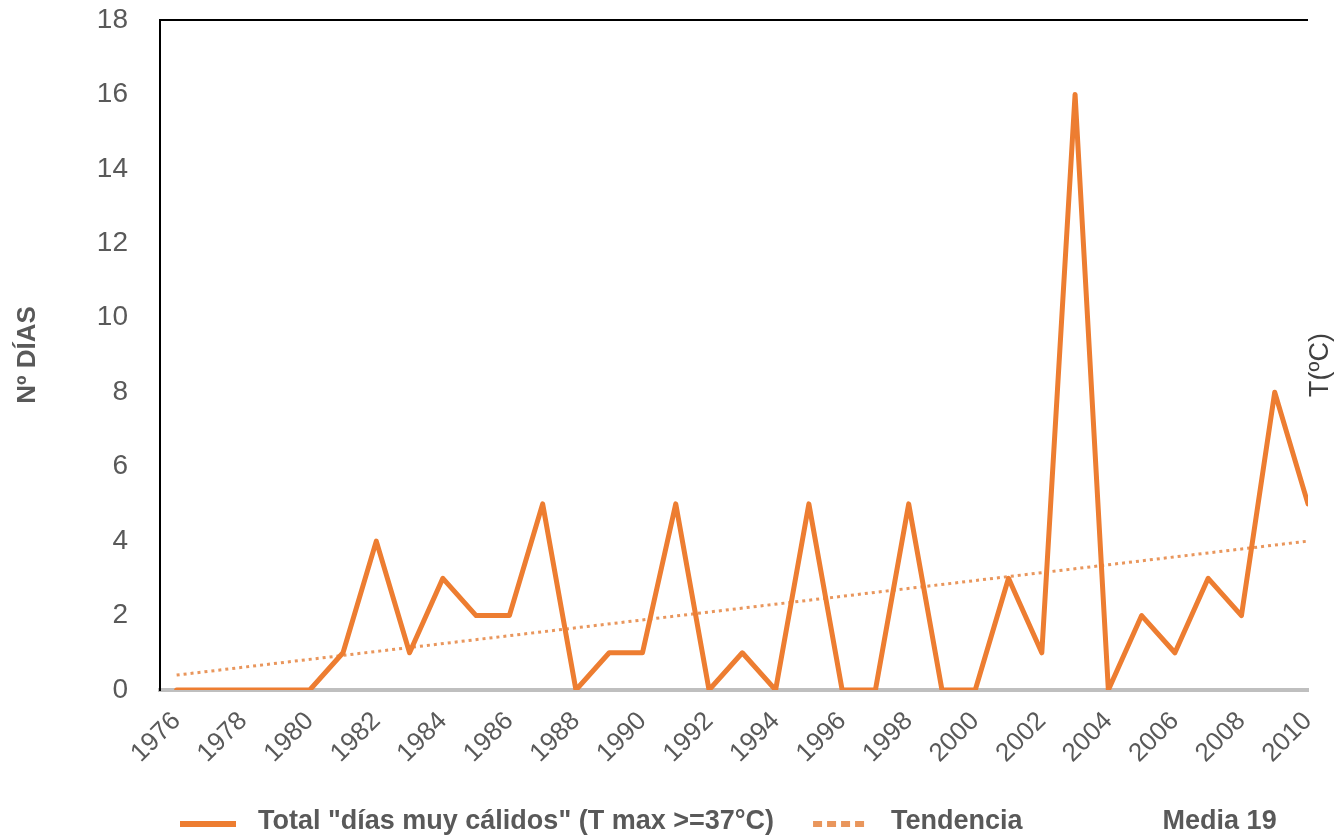  Describe the element at coordinates (112, 18) in the screenshot. I see `y-tick-label: 18` at that location.